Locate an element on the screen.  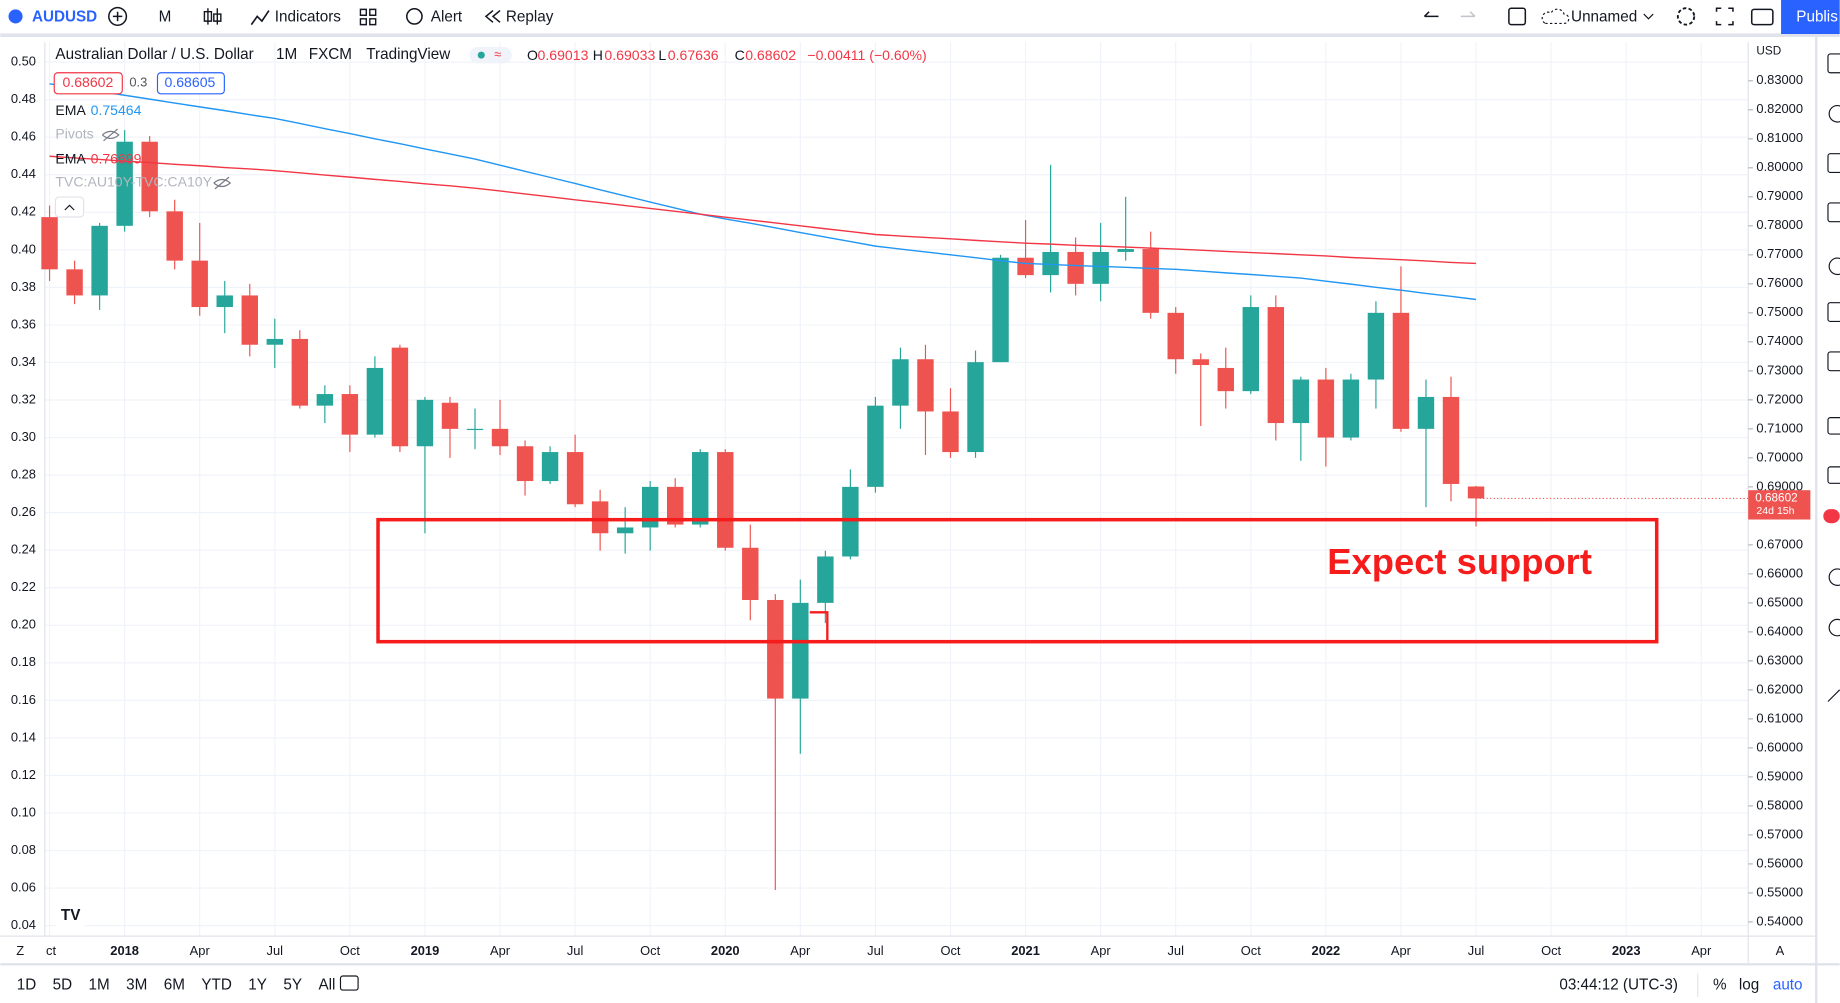
y-tick-label: 0.74000 is located at coordinates (1779, 340).